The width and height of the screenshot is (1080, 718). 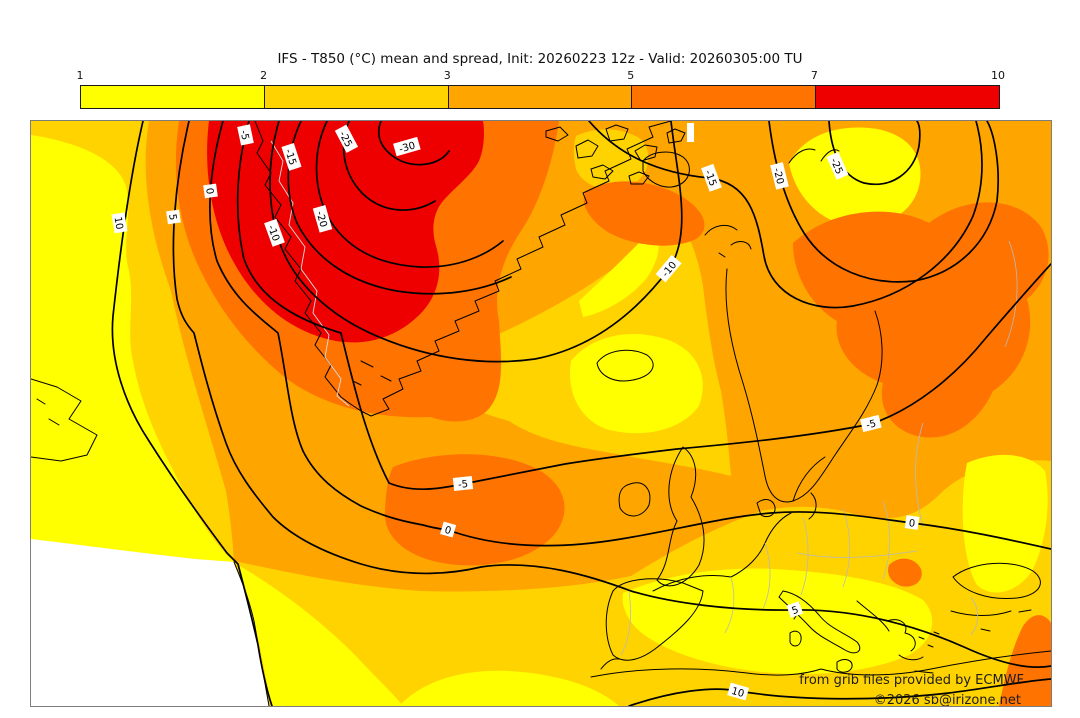 What do you see at coordinates (820, 664) in the screenshot?
I see `north-africa-coast` at bounding box center [820, 664].